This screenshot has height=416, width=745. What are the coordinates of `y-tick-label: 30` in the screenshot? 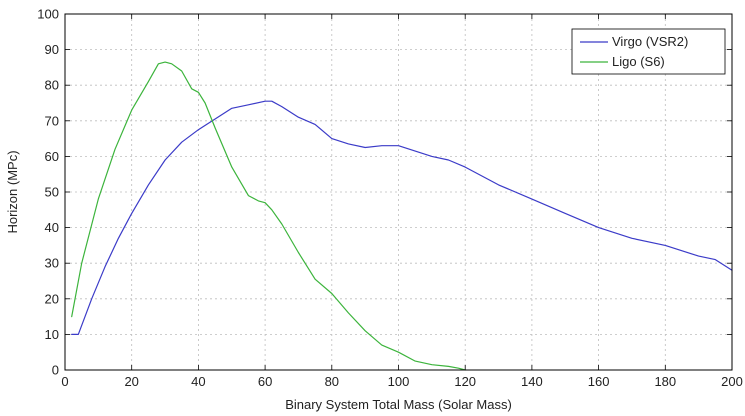 It's located at (52, 263).